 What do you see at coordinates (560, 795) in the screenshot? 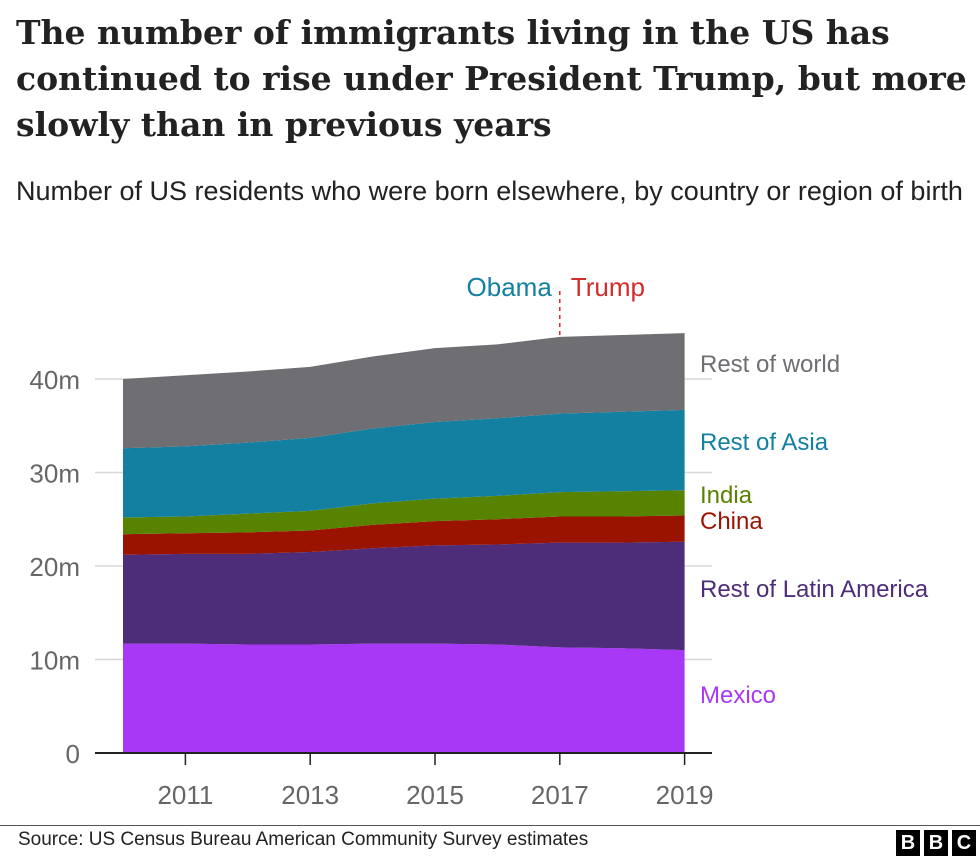
I see `x-tick-label: 2017` at bounding box center [560, 795].